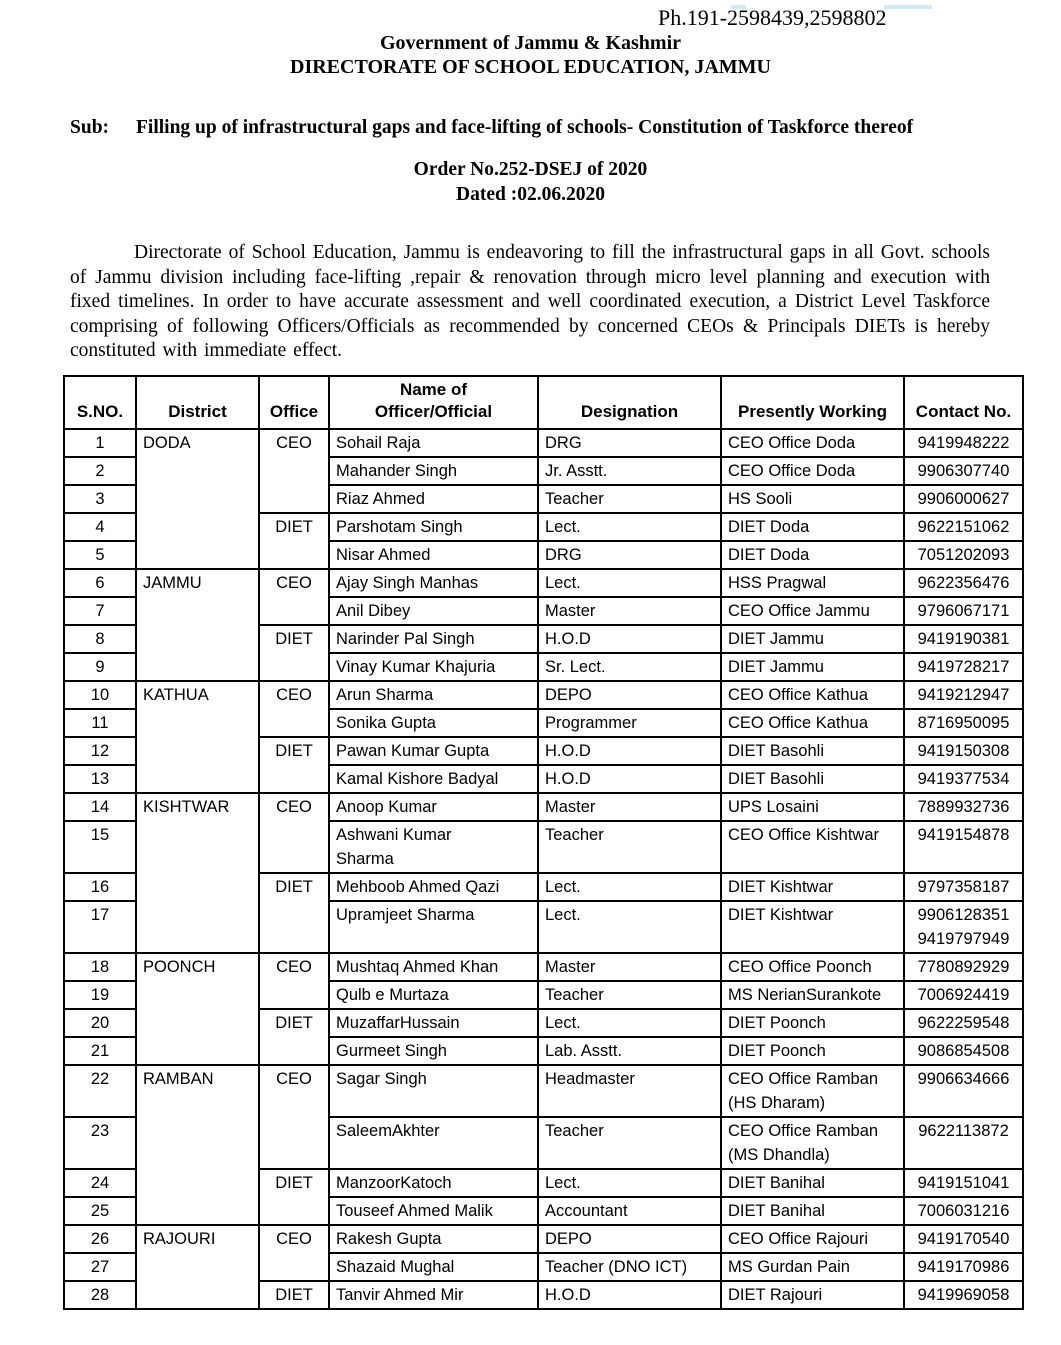  What do you see at coordinates (629, 994) in the screenshot?
I see `designation-cell: Teacher` at bounding box center [629, 994].